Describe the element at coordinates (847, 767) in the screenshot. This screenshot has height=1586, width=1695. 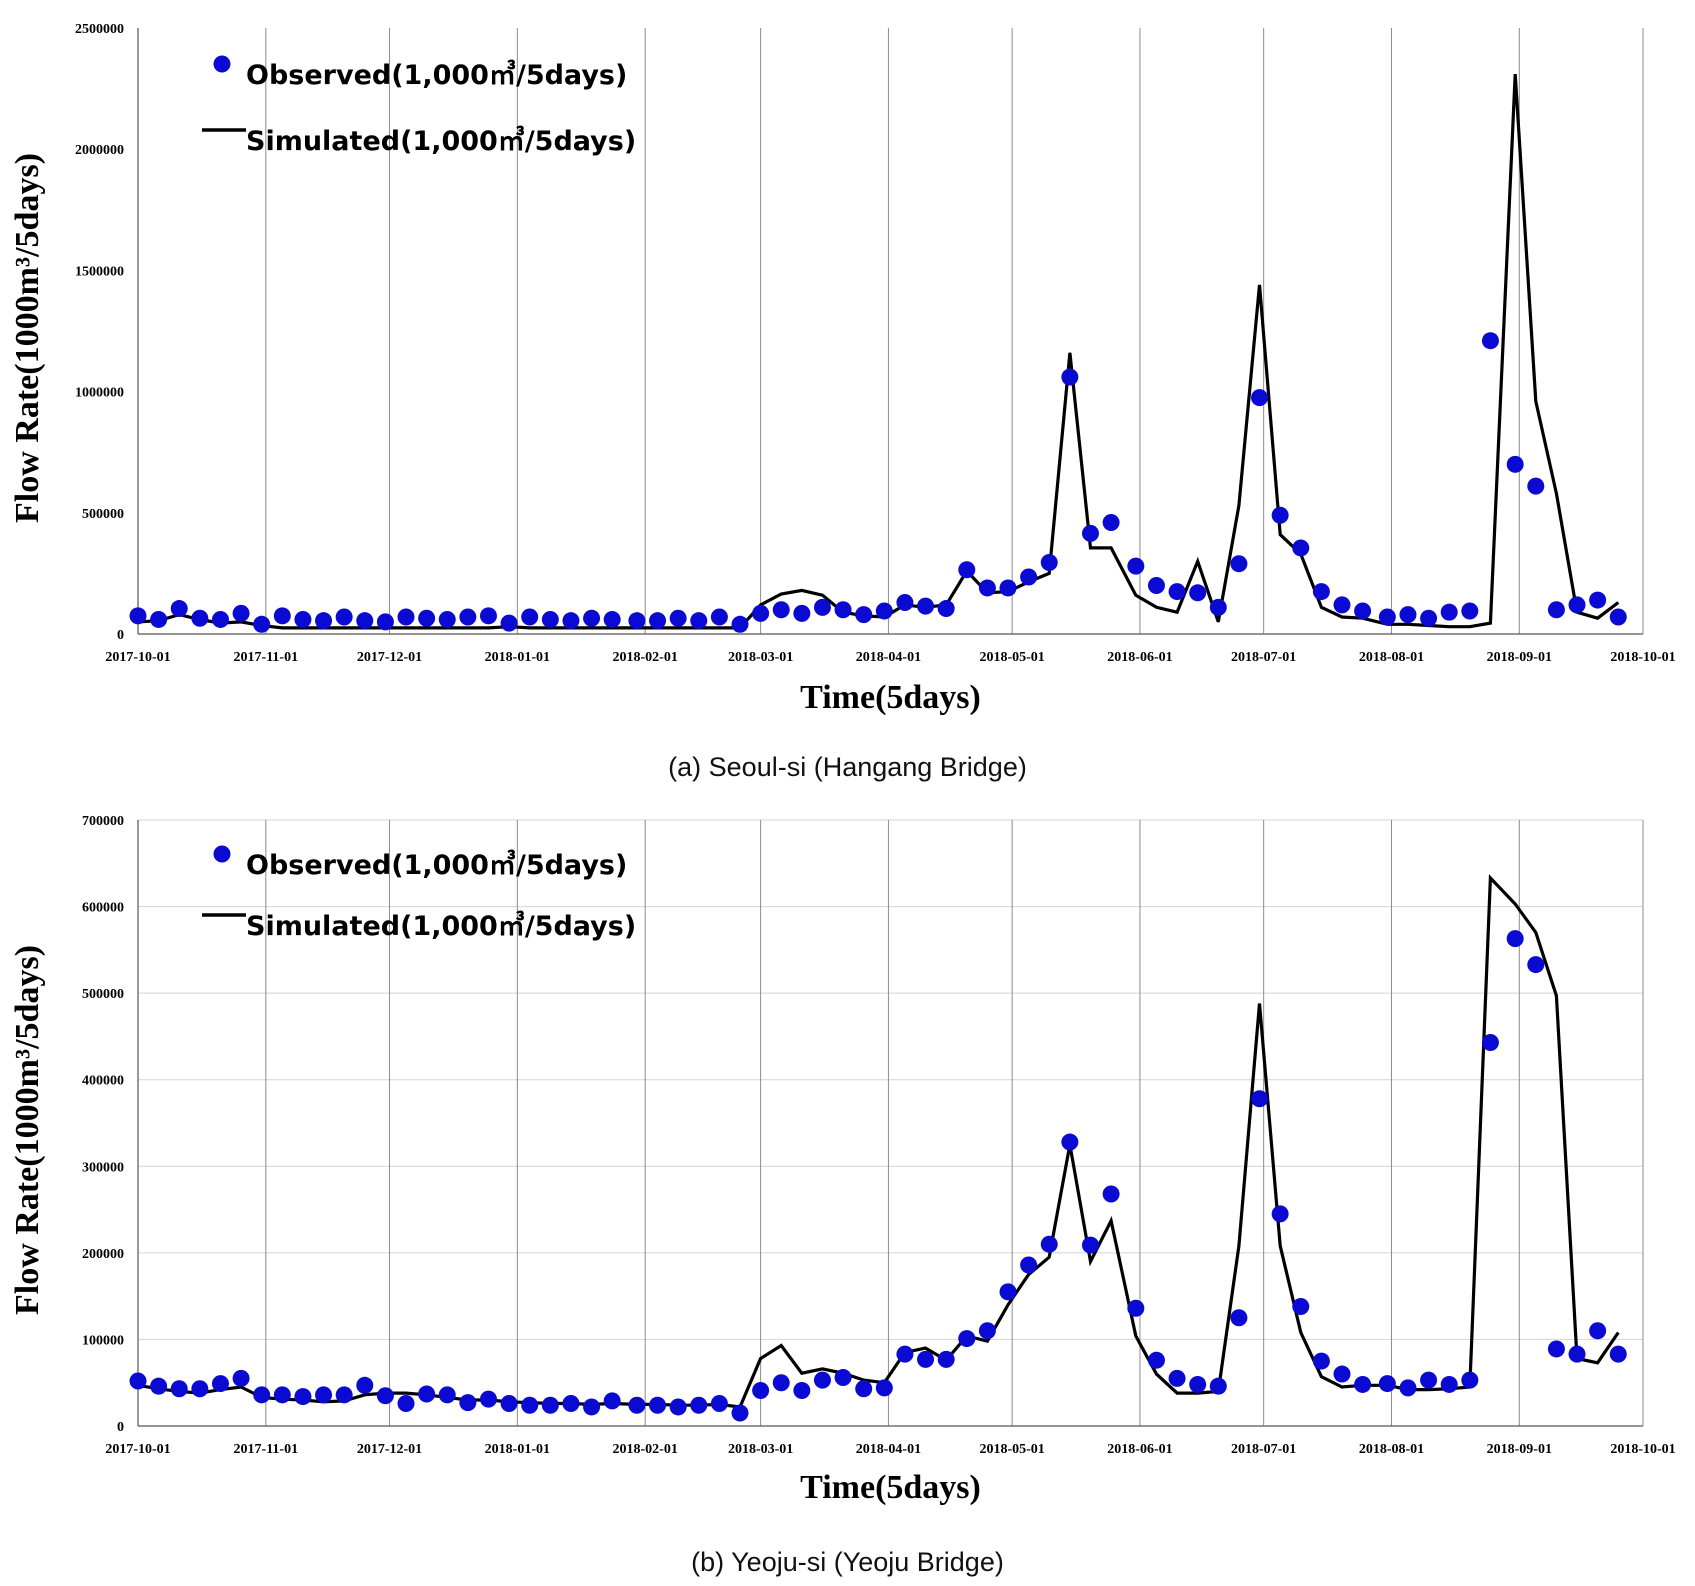
I see `caption-a: (a) Seoul-si (Hangang Bridge)` at that location.